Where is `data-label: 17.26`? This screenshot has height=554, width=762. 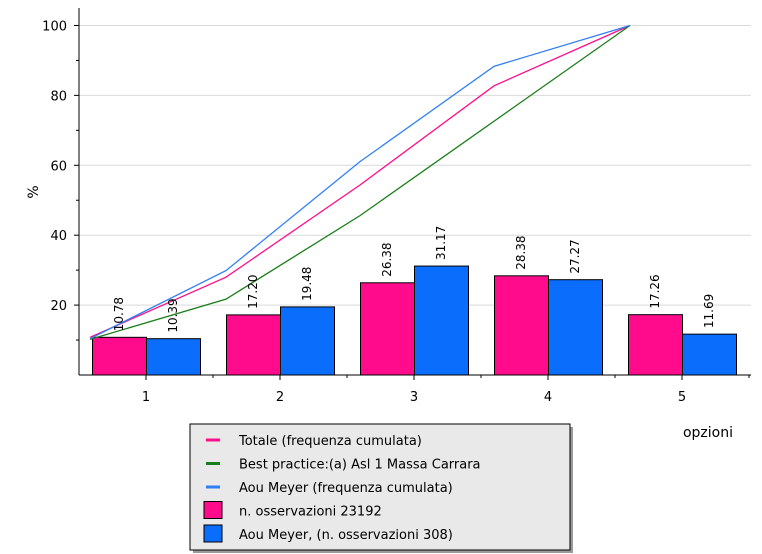 data-label: 17.26 is located at coordinates (655, 291).